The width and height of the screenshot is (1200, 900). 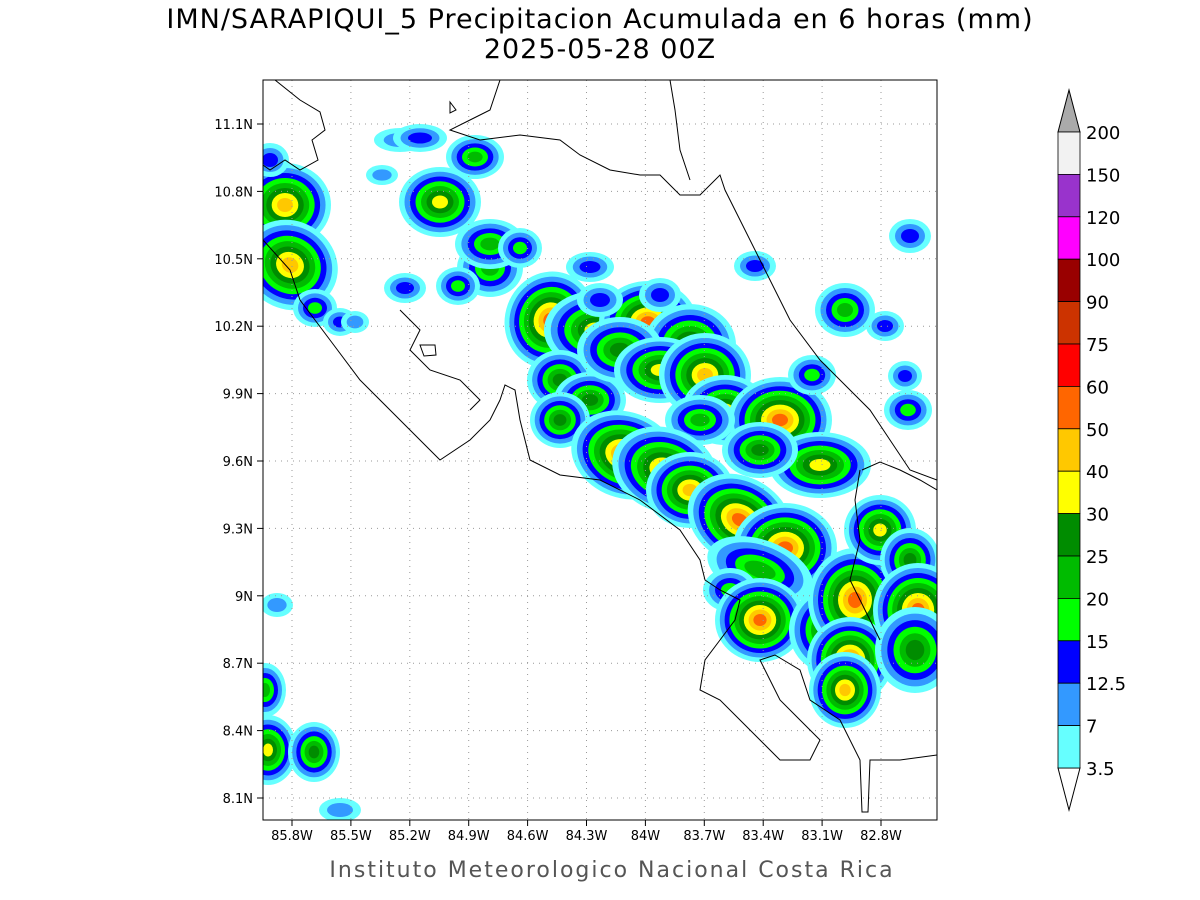 What do you see at coordinates (238, 732) in the screenshot?
I see `lat-label: 8.4N` at bounding box center [238, 732].